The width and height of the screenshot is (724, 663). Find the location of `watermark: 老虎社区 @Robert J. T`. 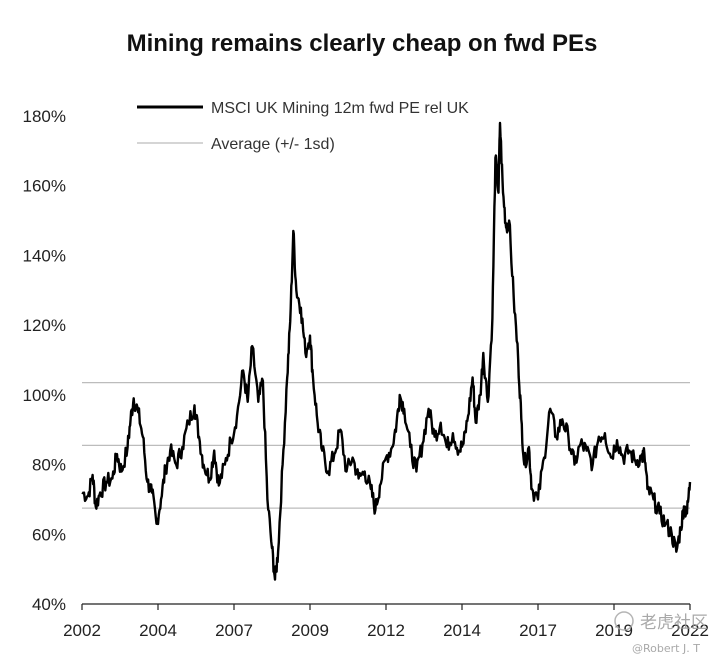

watermark: 老虎社区 @Robert J. T is located at coordinates (661, 633).